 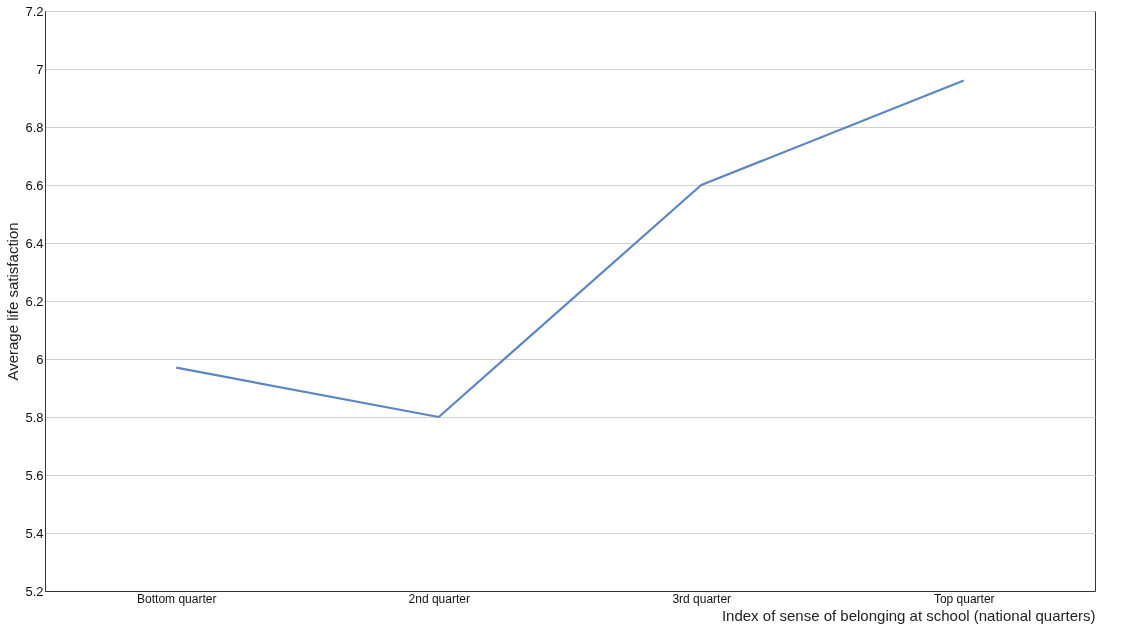 I want to click on y-tick-label: 5.4, so click(x=34, y=533).